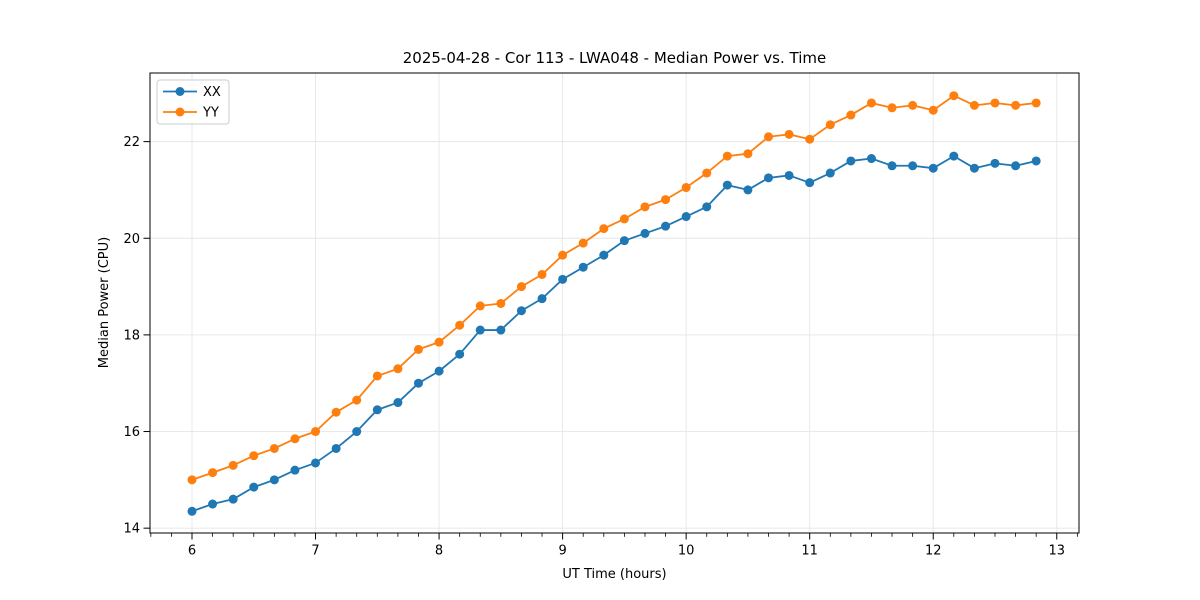 The image size is (1200, 600). What do you see at coordinates (192, 551) in the screenshot?
I see `svg-text: 6` at bounding box center [192, 551].